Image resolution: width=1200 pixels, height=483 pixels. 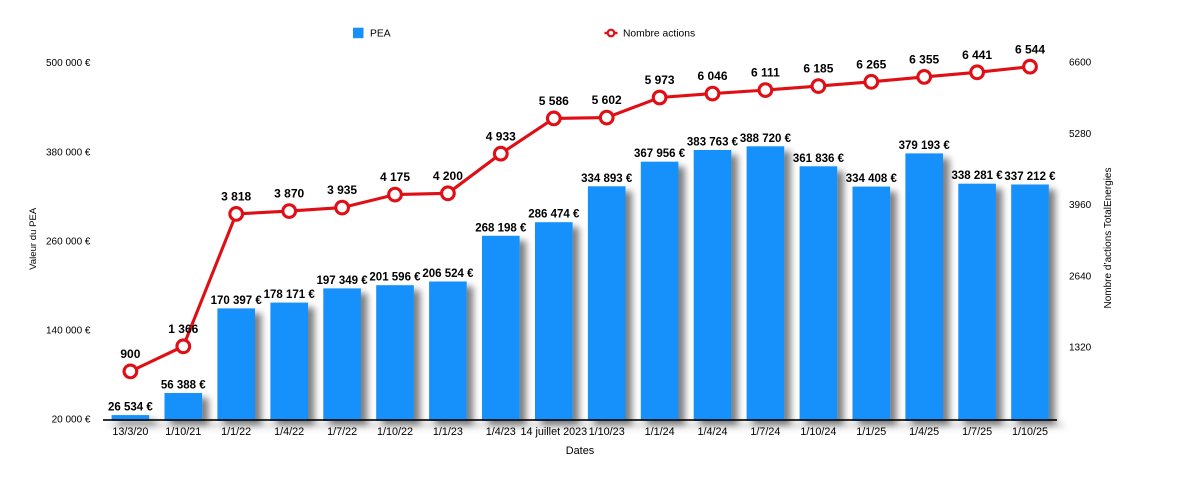 I want to click on svg-text: 4 175, so click(x=395, y=177).